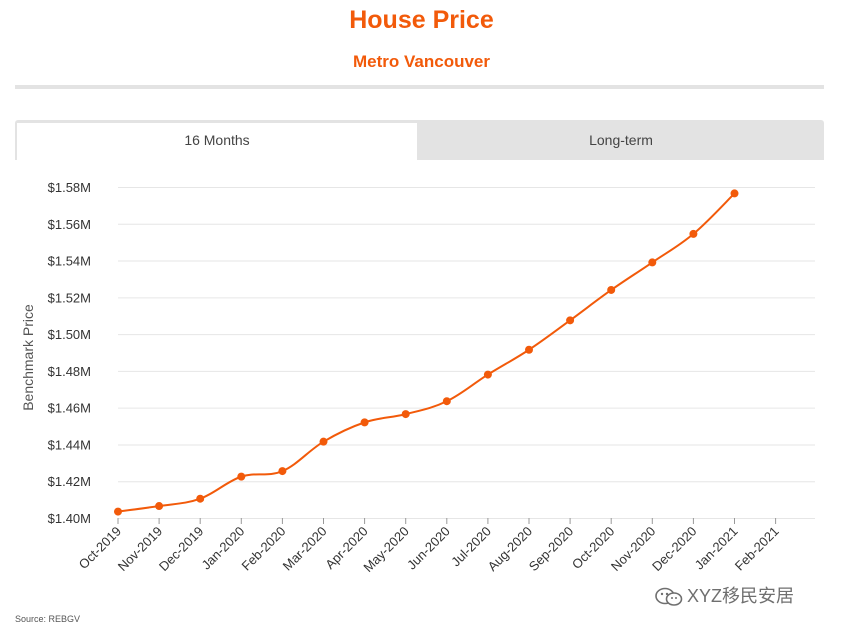 This screenshot has height=632, width=843. What do you see at coordinates (621, 140) in the screenshot?
I see `tab-long-term: Long-term` at bounding box center [621, 140].